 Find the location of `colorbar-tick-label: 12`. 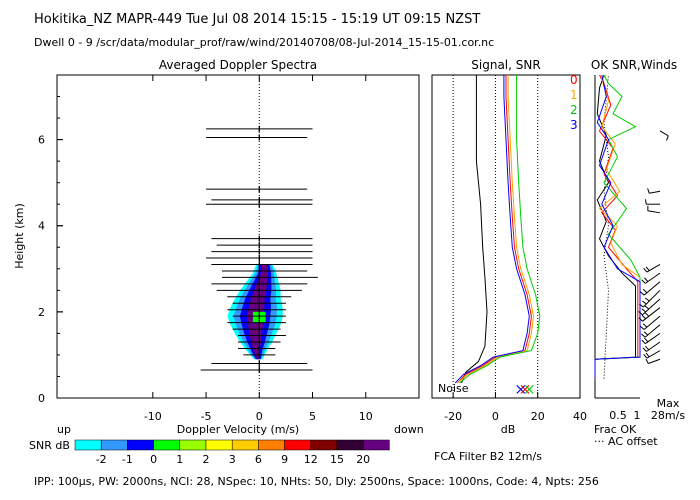

colorbar-tick-label: 12 is located at coordinates (311, 459).